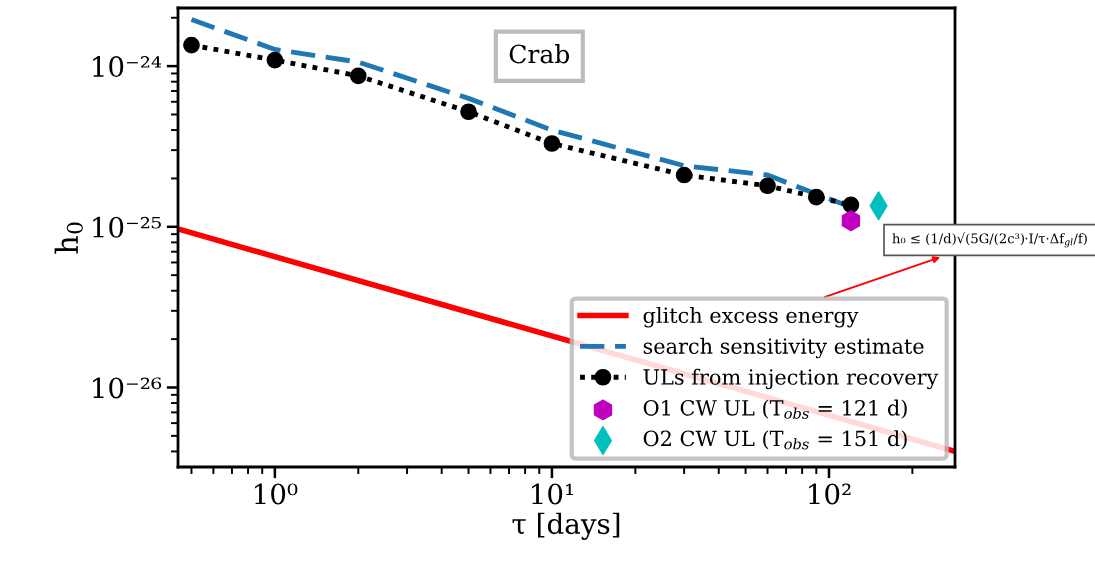 The height and width of the screenshot is (571, 1095). What do you see at coordinates (127, 67) in the screenshot?
I see `y-tick-label: 10⁻²⁴` at bounding box center [127, 67].